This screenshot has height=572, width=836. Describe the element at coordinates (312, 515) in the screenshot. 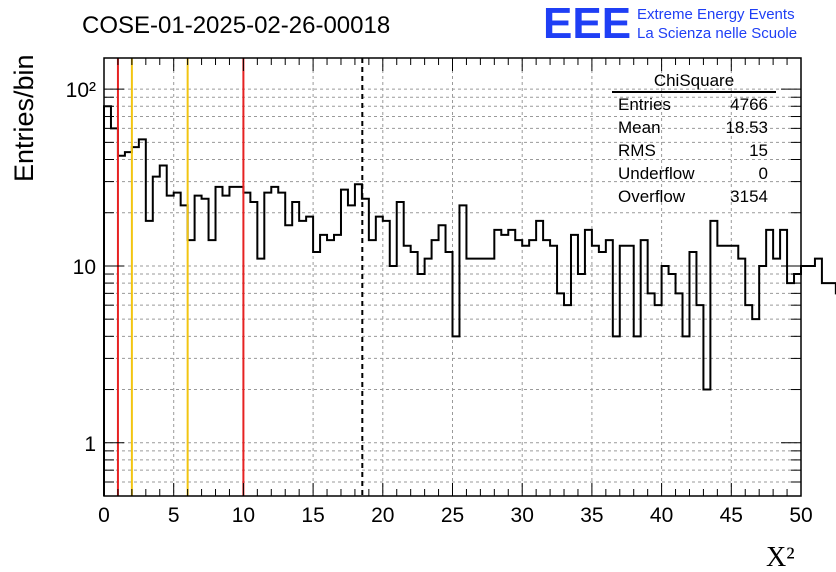

I see `x-tick-label: 15` at that location.